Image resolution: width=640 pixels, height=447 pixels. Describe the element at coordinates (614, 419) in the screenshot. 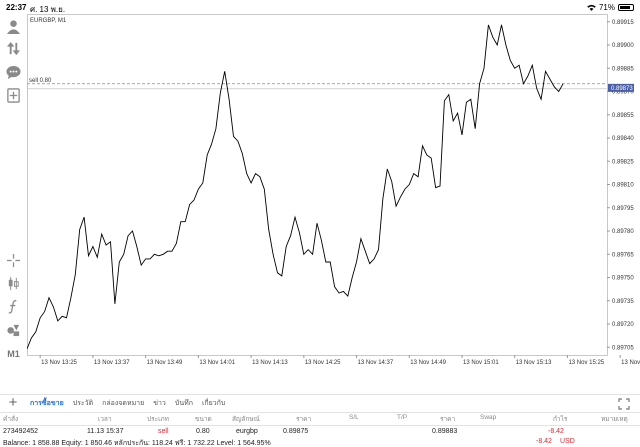

I see `col-comment: หมายเหตุ` at that location.